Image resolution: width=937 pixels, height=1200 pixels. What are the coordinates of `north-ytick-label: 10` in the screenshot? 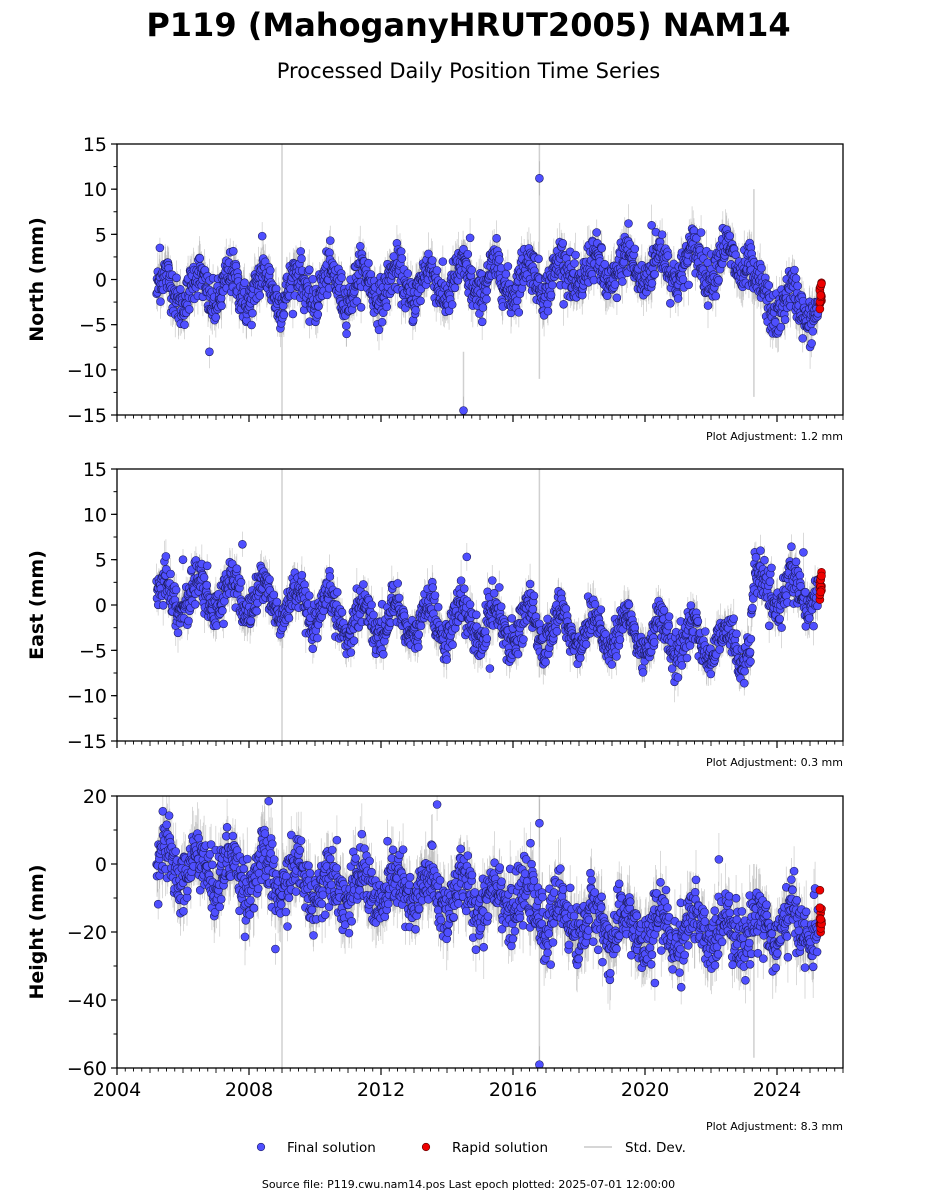 It's located at (95, 190).